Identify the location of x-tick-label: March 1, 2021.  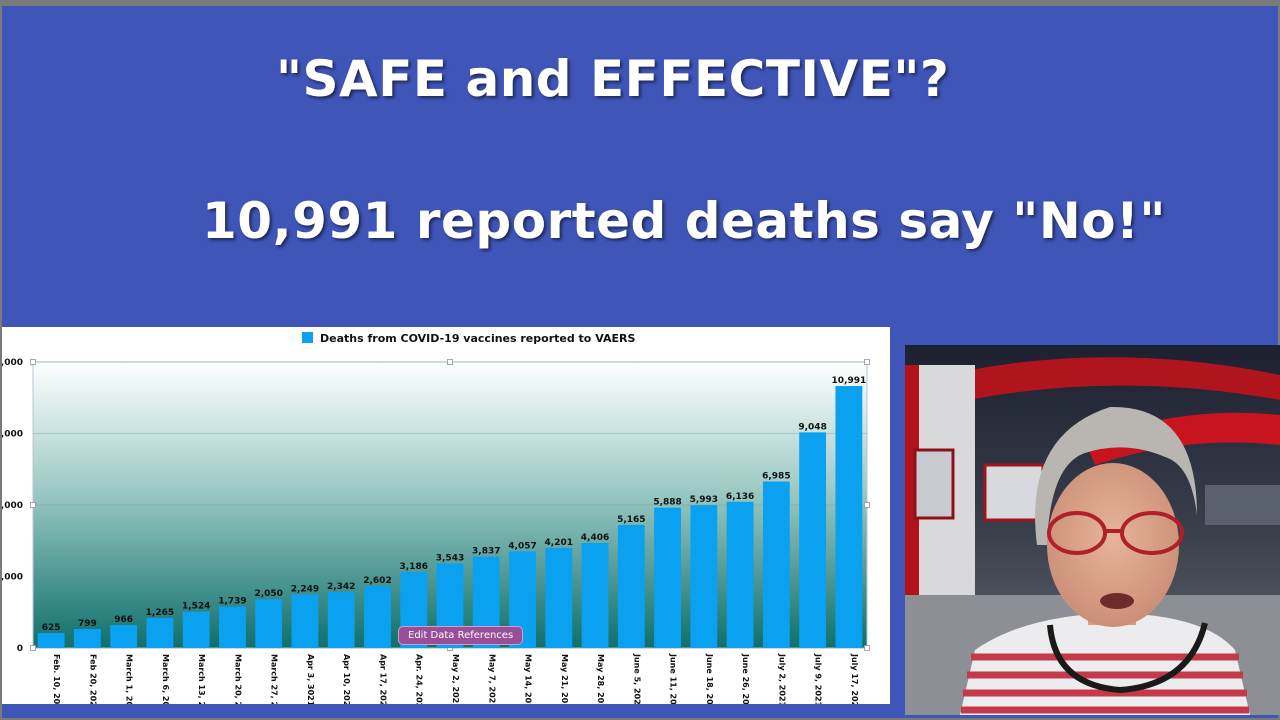
(129, 679).